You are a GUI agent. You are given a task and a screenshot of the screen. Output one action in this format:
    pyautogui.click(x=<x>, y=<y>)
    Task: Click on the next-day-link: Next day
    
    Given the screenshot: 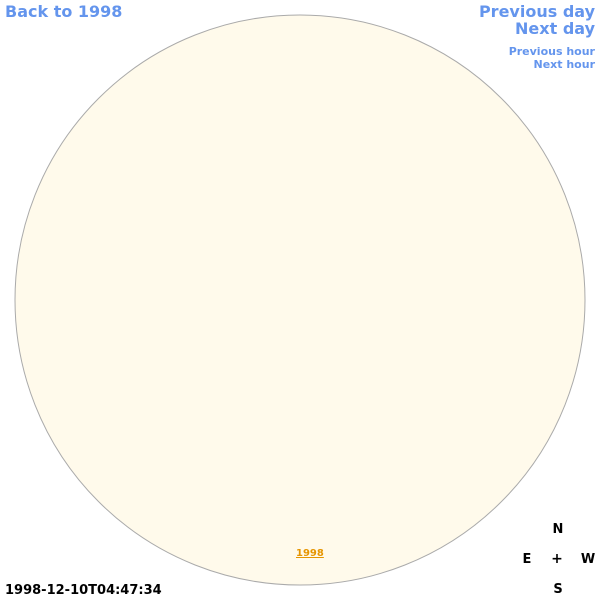 What is the action you would take?
    pyautogui.click(x=555, y=28)
    